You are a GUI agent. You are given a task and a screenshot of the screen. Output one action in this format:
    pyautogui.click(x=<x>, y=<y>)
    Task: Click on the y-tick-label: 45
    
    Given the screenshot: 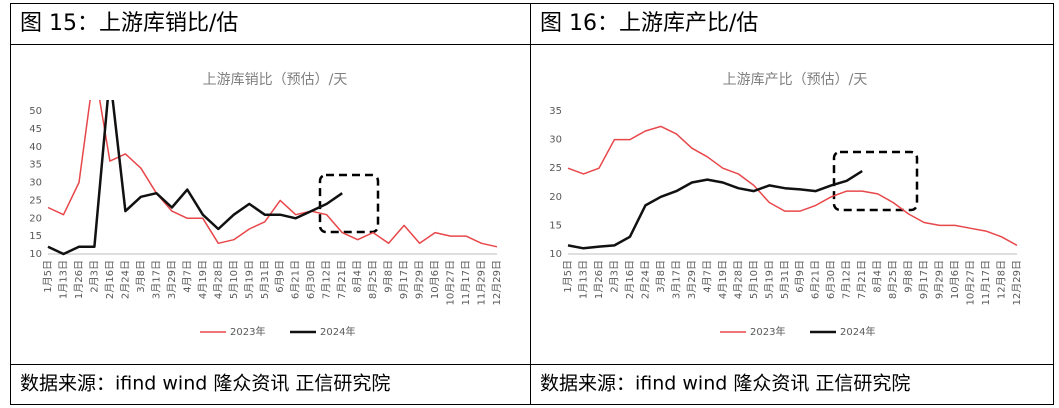 What is the action you would take?
    pyautogui.click(x=35, y=129)
    